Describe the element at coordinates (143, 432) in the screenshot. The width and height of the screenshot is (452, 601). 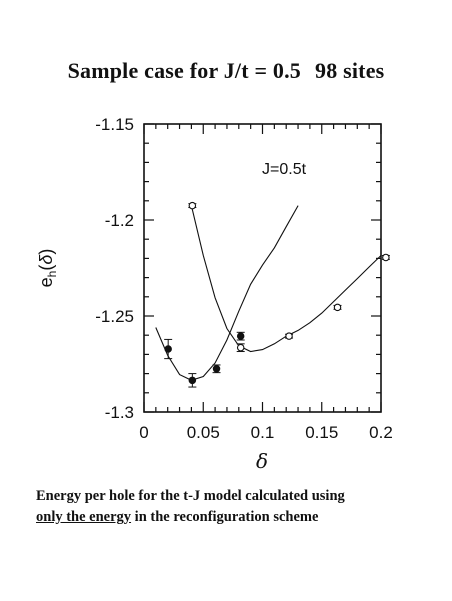
I see `x-tick-label: 0` at that location.